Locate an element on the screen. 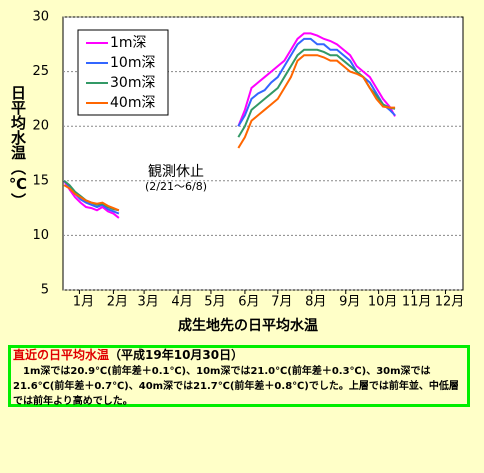 Image resolution: width=484 pixels, height=473 pixels. annotation: 観測休止 is located at coordinates (176, 171).